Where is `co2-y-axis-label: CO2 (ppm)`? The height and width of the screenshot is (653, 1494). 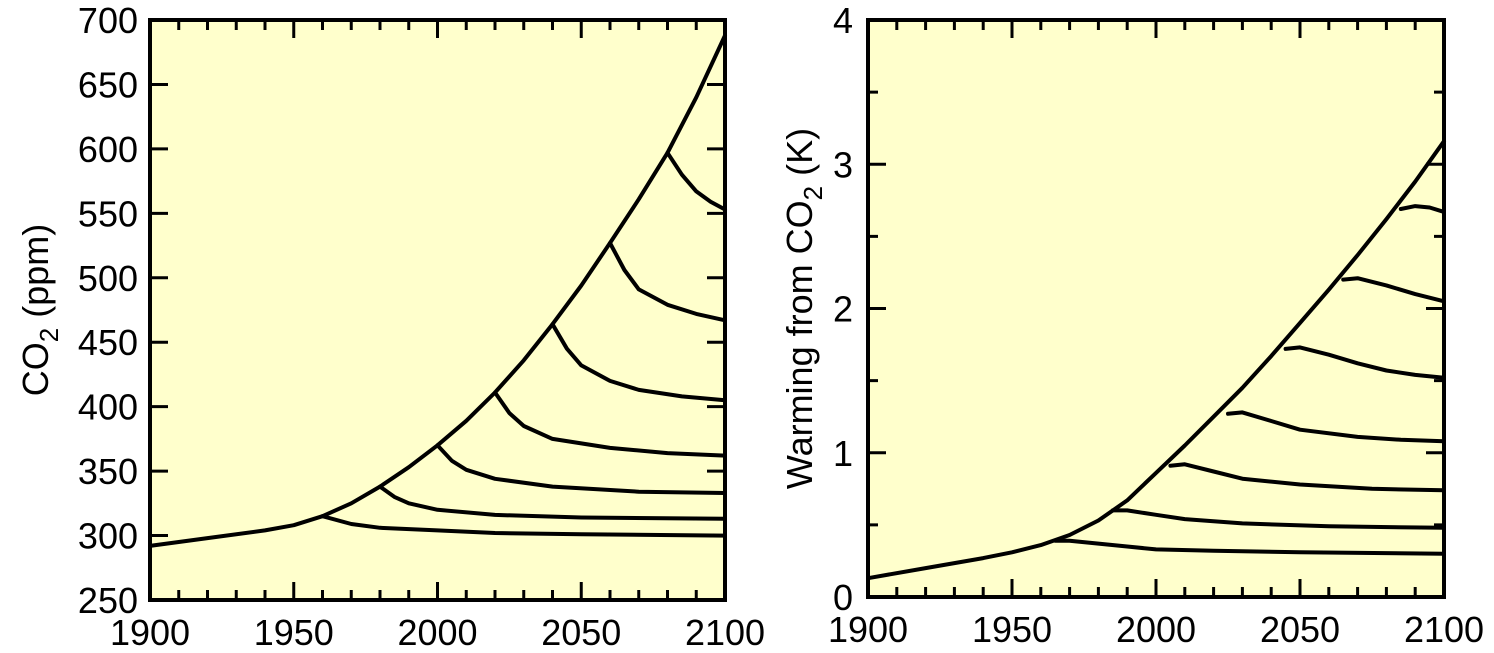
co2-y-axis-label: CO2 (ppm) is located at coordinates (39, 310).